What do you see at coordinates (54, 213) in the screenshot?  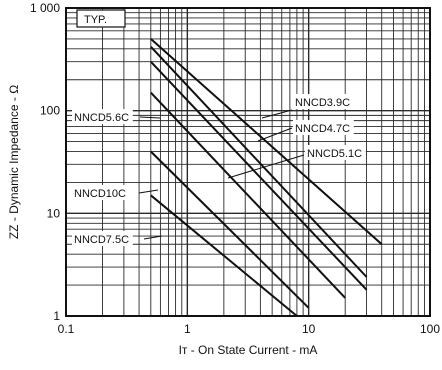 I see `y-tick-label: 10` at bounding box center [54, 213].